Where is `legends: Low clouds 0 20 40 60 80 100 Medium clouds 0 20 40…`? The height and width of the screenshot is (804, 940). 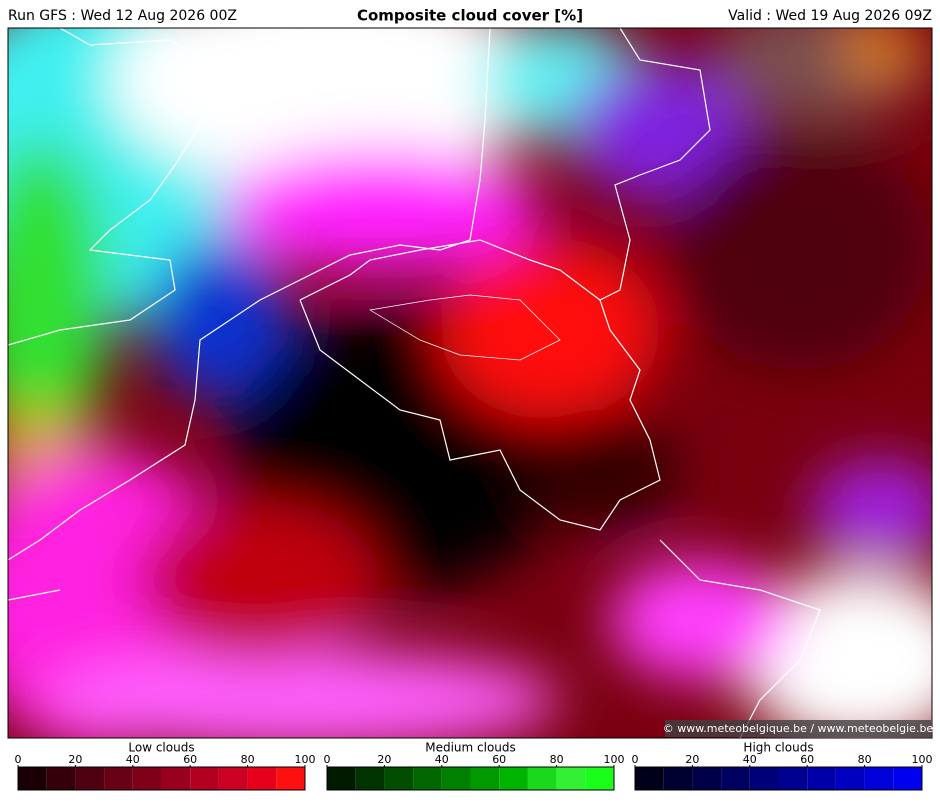 legends: Low clouds 0 20 40 60 80 100 Medium clouds 0 20 40… is located at coordinates (474, 766).